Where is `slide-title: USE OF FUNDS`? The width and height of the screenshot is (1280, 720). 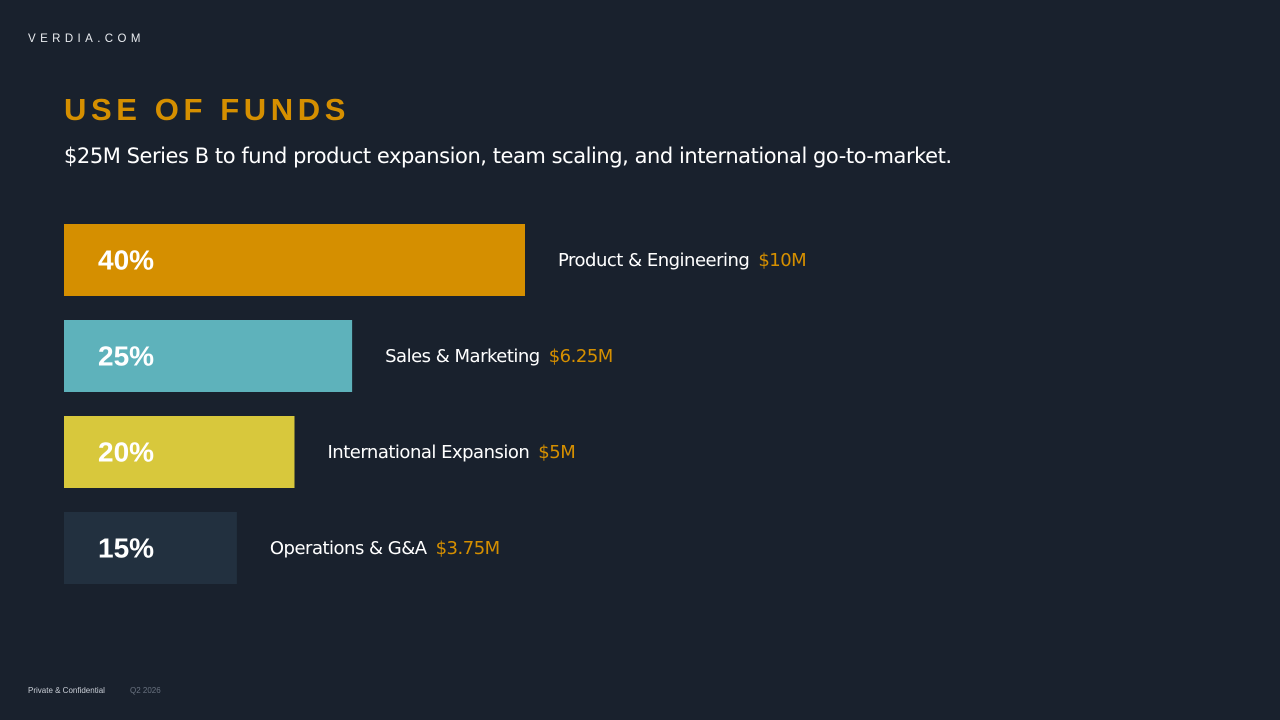
slide-title: USE OF FUNDS is located at coordinates (207, 109).